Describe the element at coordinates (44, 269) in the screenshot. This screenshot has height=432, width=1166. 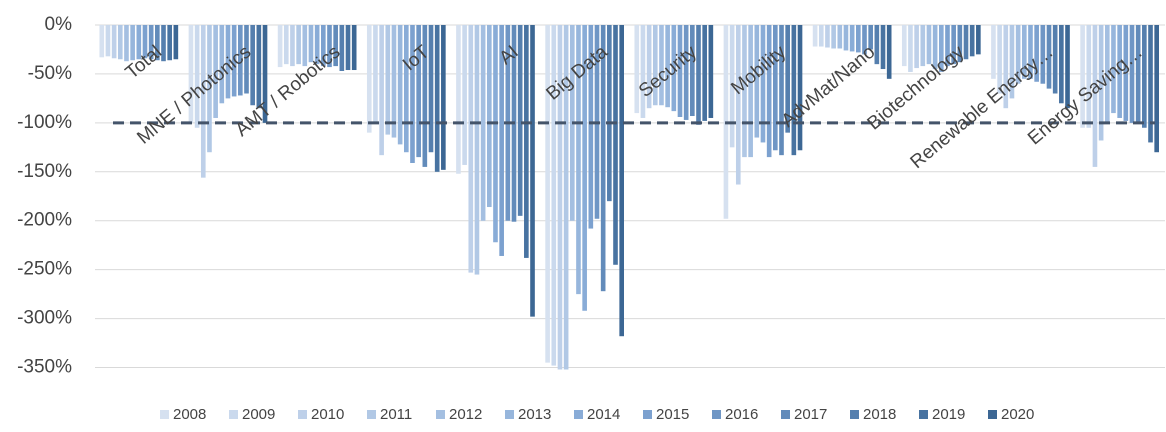
I see `y-tick-label: -250%` at that location.